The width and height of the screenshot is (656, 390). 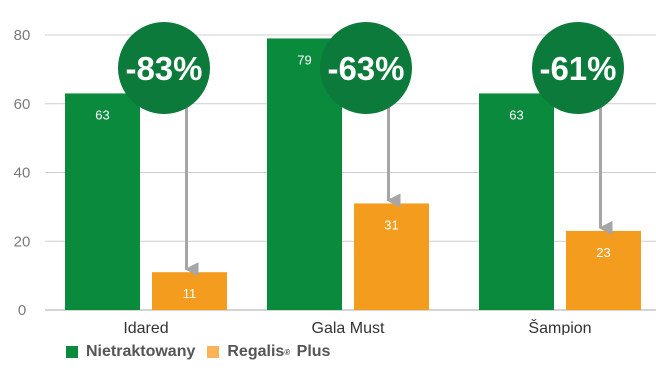 What do you see at coordinates (304, 59) in the screenshot?
I see `bar-value-label: 79` at bounding box center [304, 59].